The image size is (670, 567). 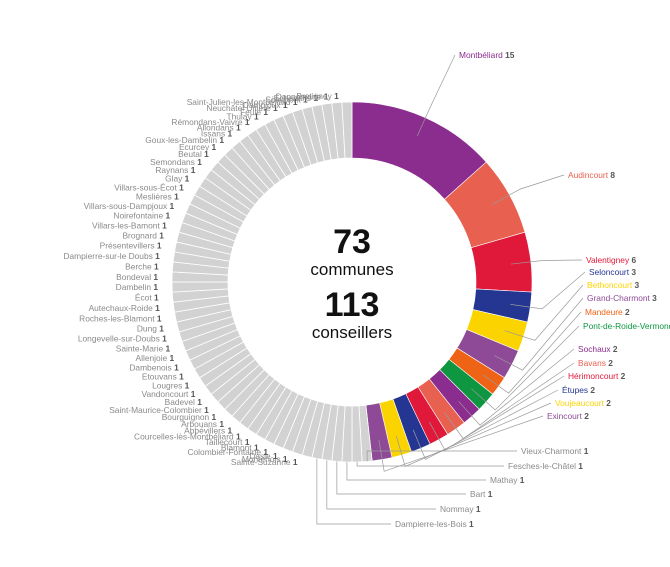 What do you see at coordinates (460, 509) in the screenshot?
I see `label-nommay: Nommay 1` at bounding box center [460, 509].